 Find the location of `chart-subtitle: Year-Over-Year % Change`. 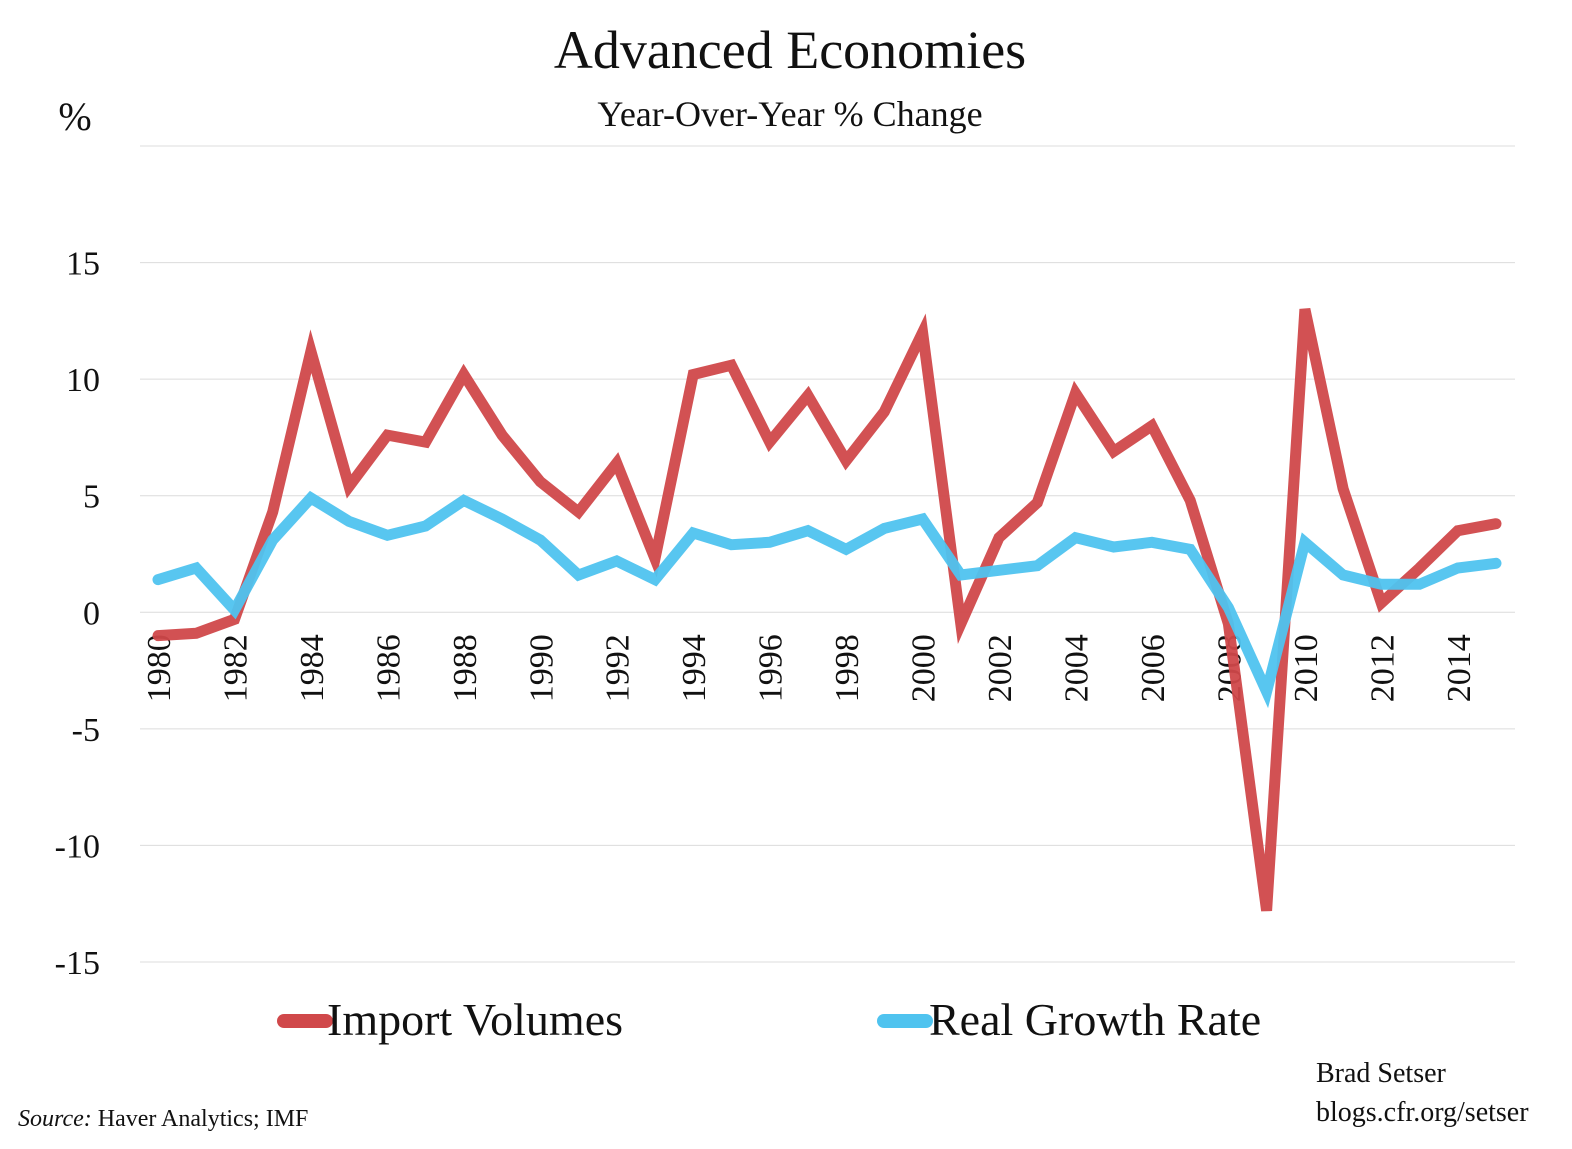

chart-subtitle: Year-Over-Year % Change is located at coordinates (789, 114).